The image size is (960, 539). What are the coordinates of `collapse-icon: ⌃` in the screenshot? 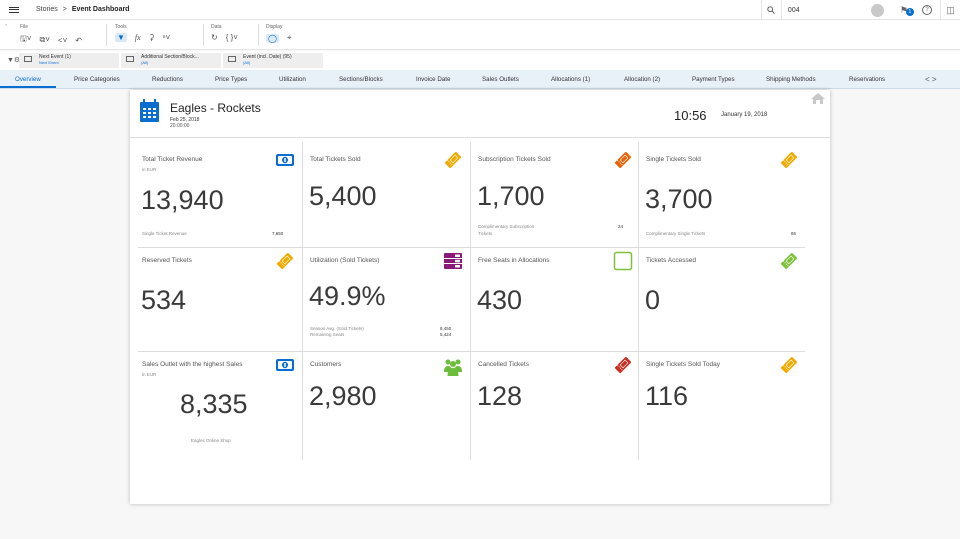 It's located at (6, 27).